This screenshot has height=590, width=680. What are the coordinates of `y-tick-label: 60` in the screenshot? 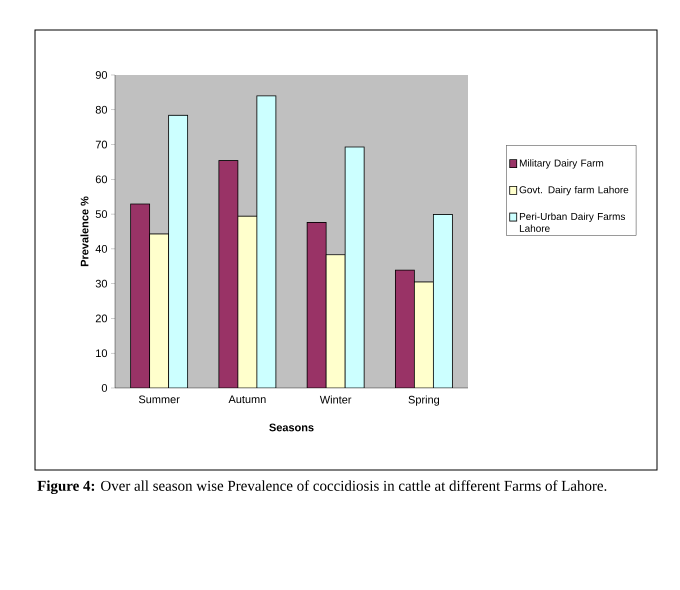 It's located at (102, 179).